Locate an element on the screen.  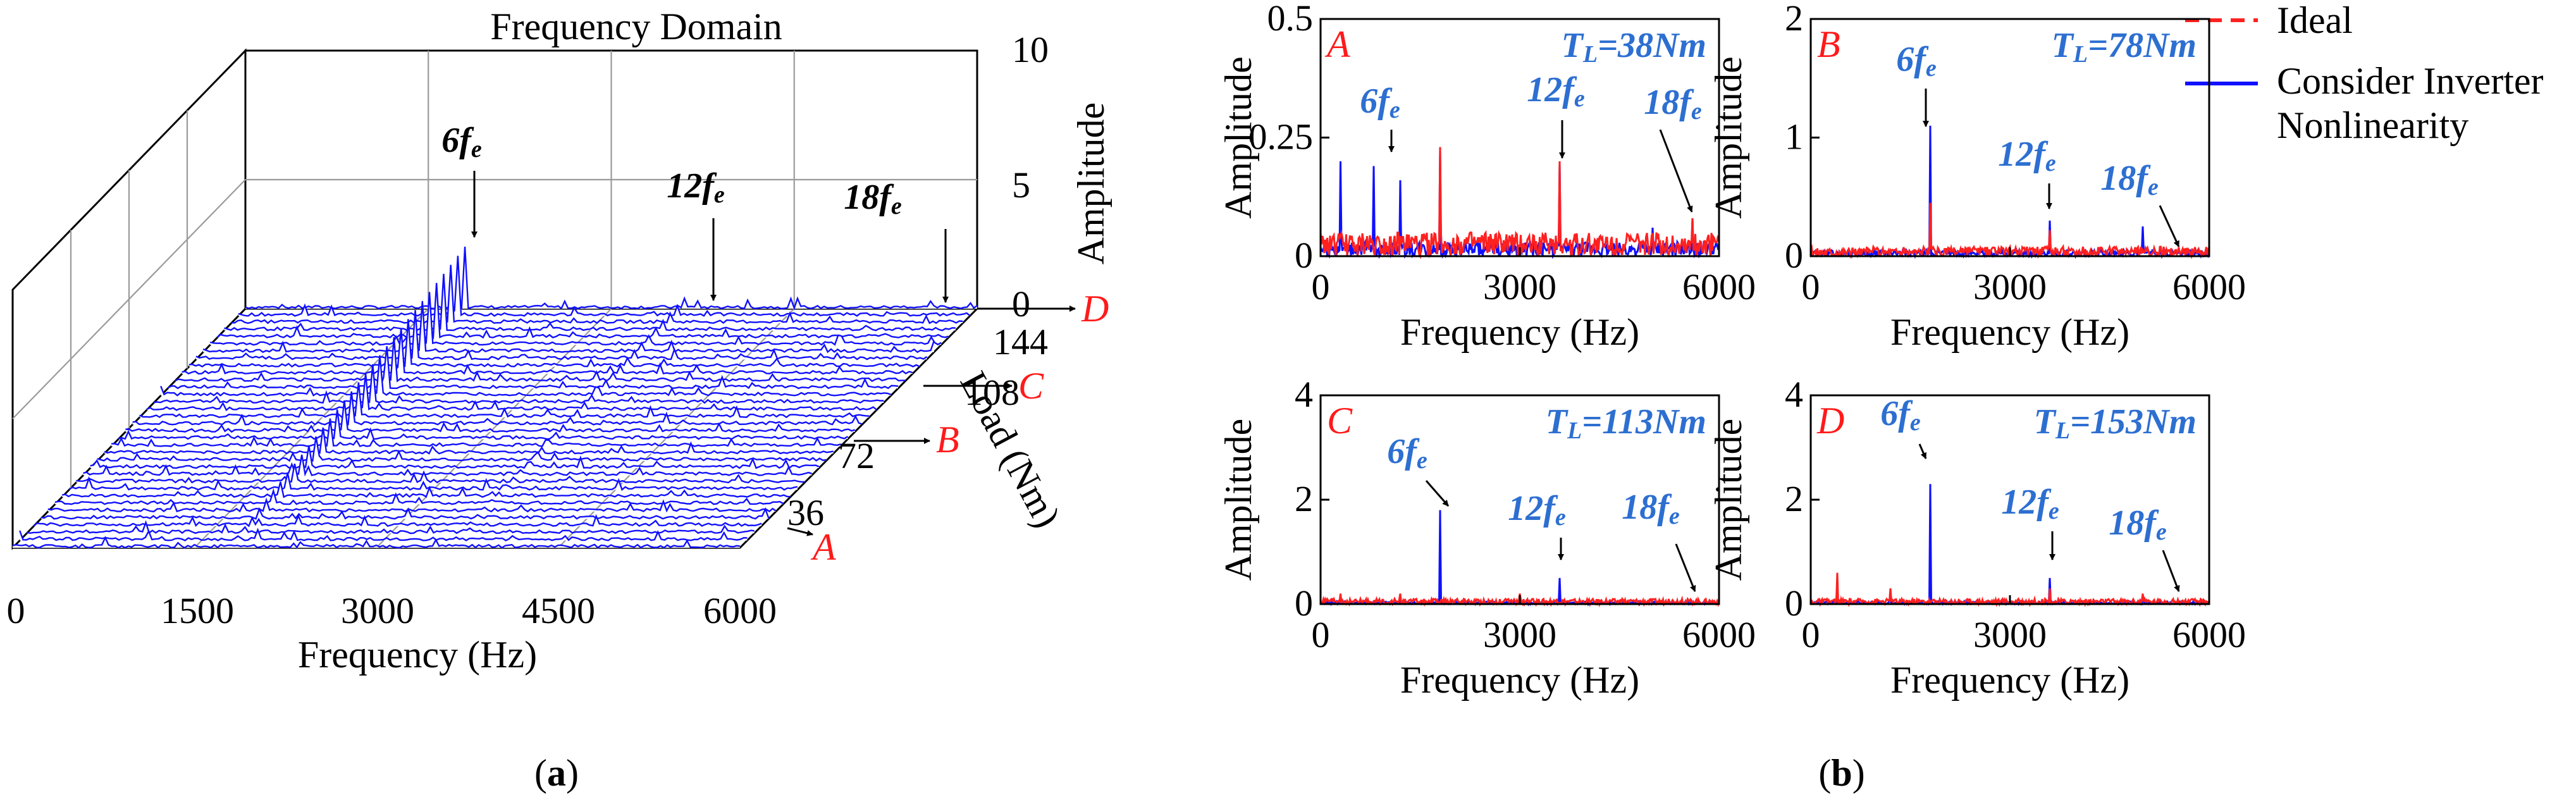
spectrum-ideal-a is located at coordinates (1519, 203).